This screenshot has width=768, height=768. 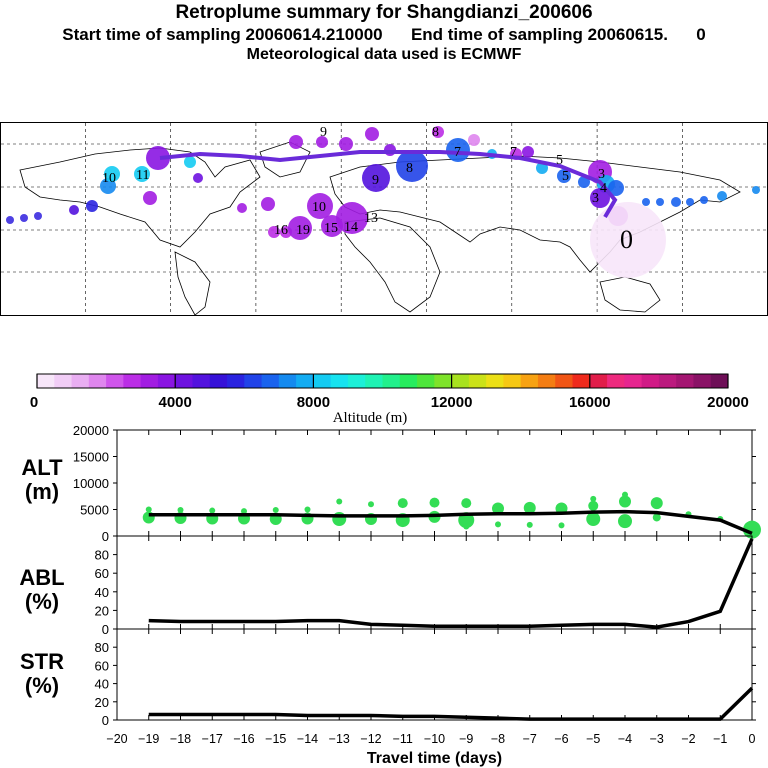 What do you see at coordinates (339, 739) in the screenshot?
I see `x-tick-label: −13` at bounding box center [339, 739].